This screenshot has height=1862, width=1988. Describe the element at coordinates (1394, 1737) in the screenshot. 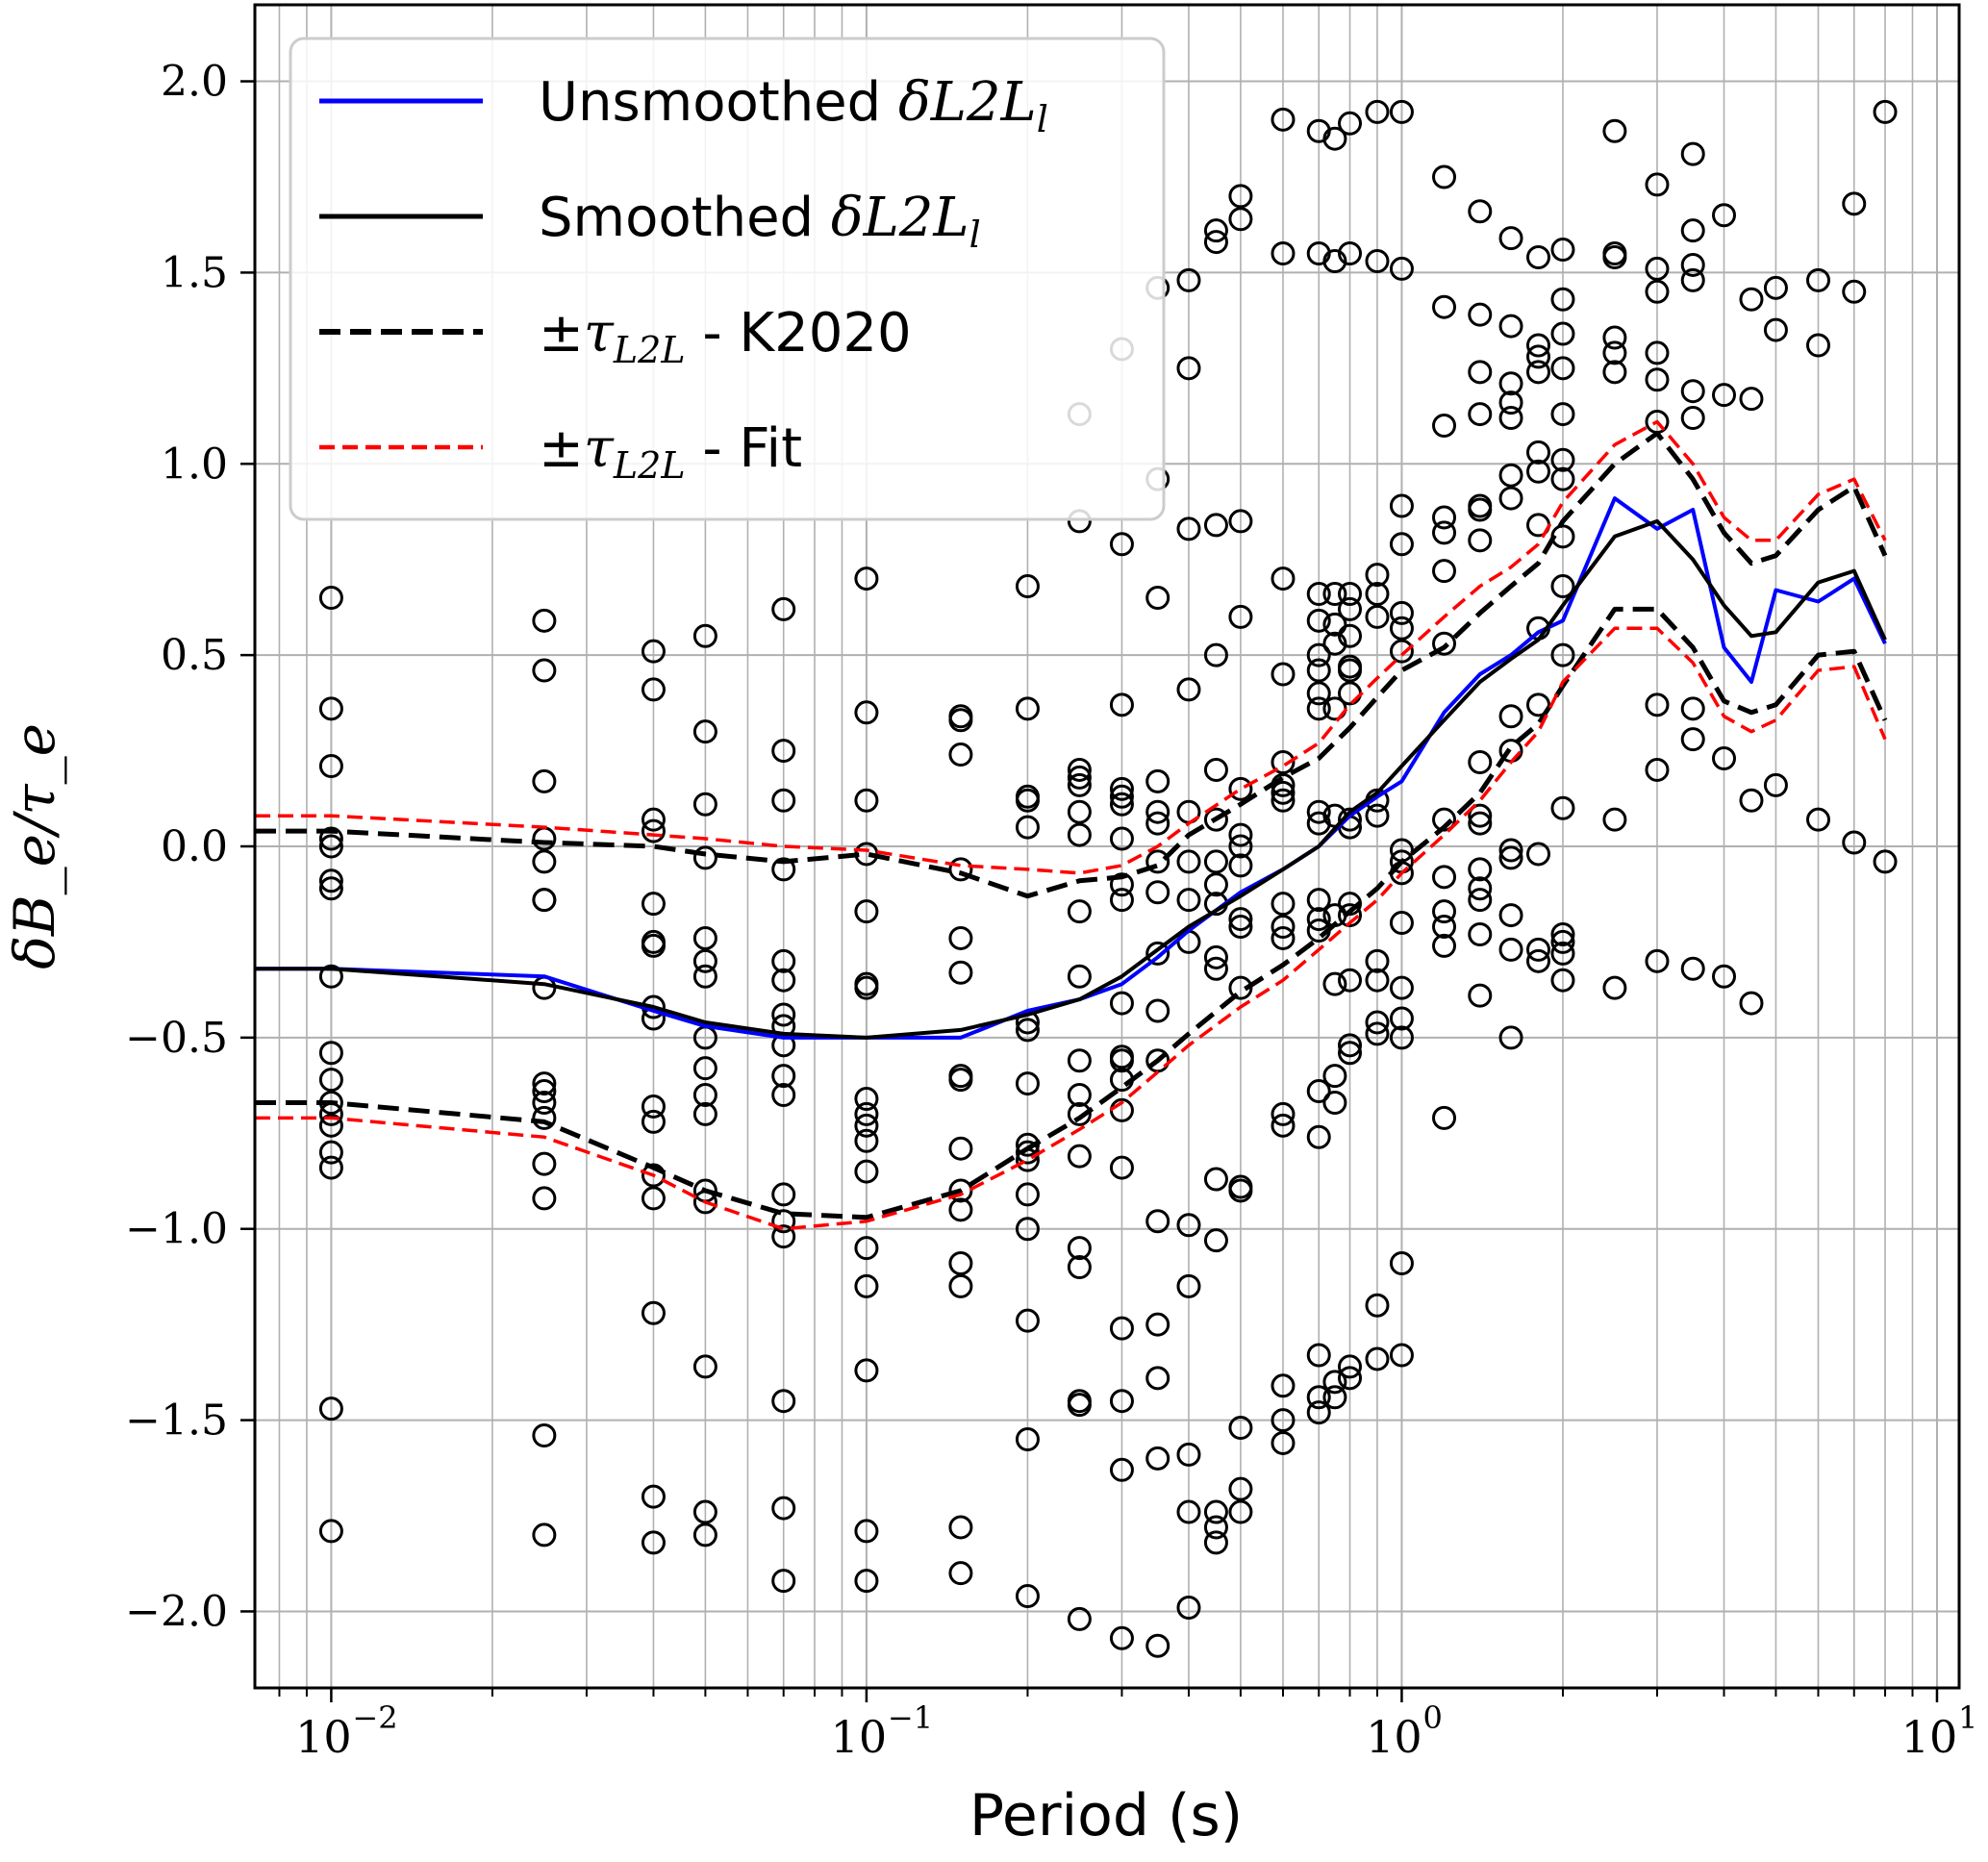

I see `x-tick-label: 10` at that location.